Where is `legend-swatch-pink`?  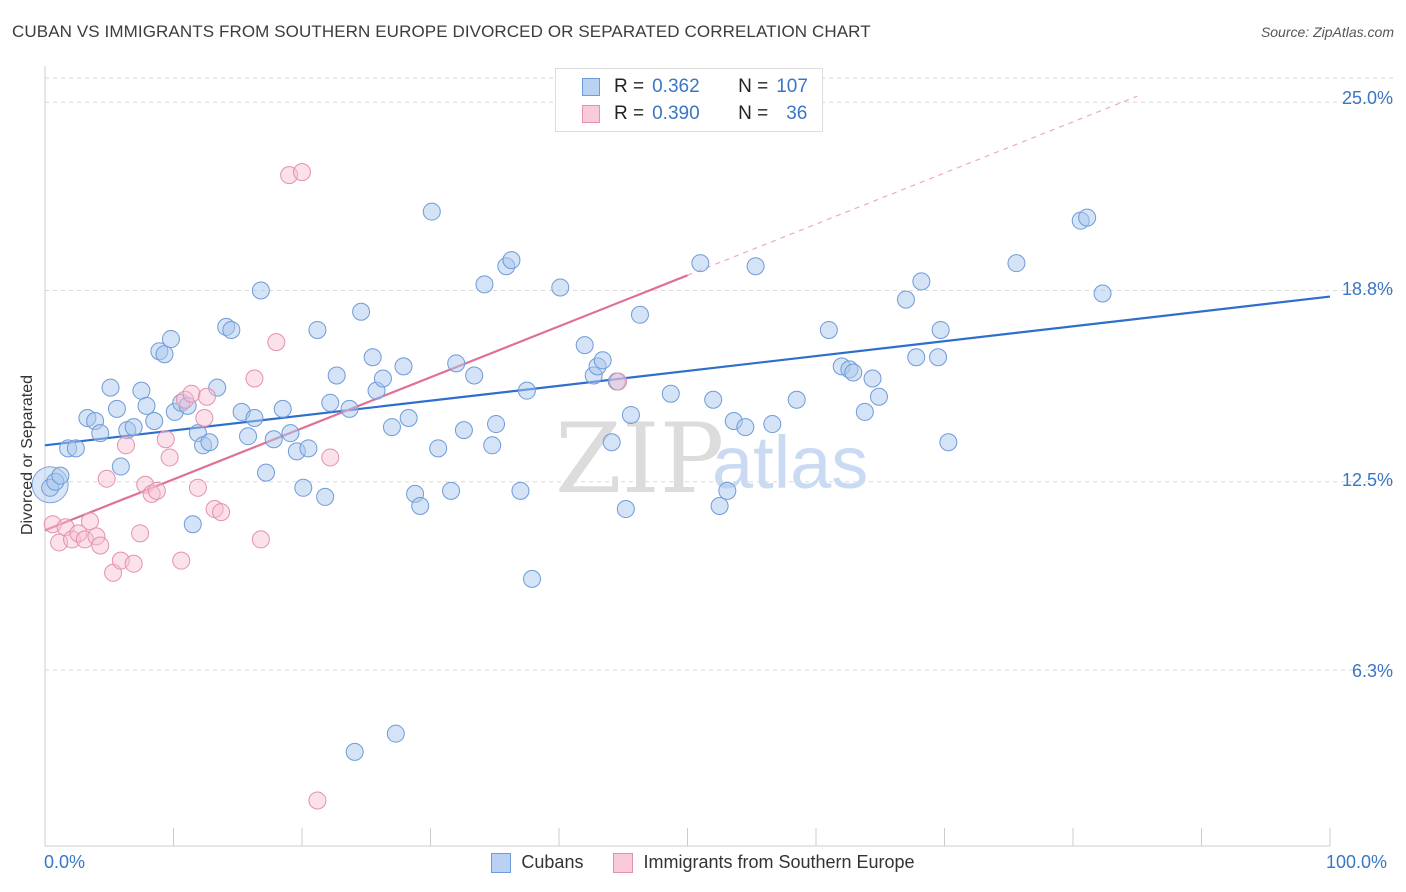 legend-swatch-pink is located at coordinates (591, 114).